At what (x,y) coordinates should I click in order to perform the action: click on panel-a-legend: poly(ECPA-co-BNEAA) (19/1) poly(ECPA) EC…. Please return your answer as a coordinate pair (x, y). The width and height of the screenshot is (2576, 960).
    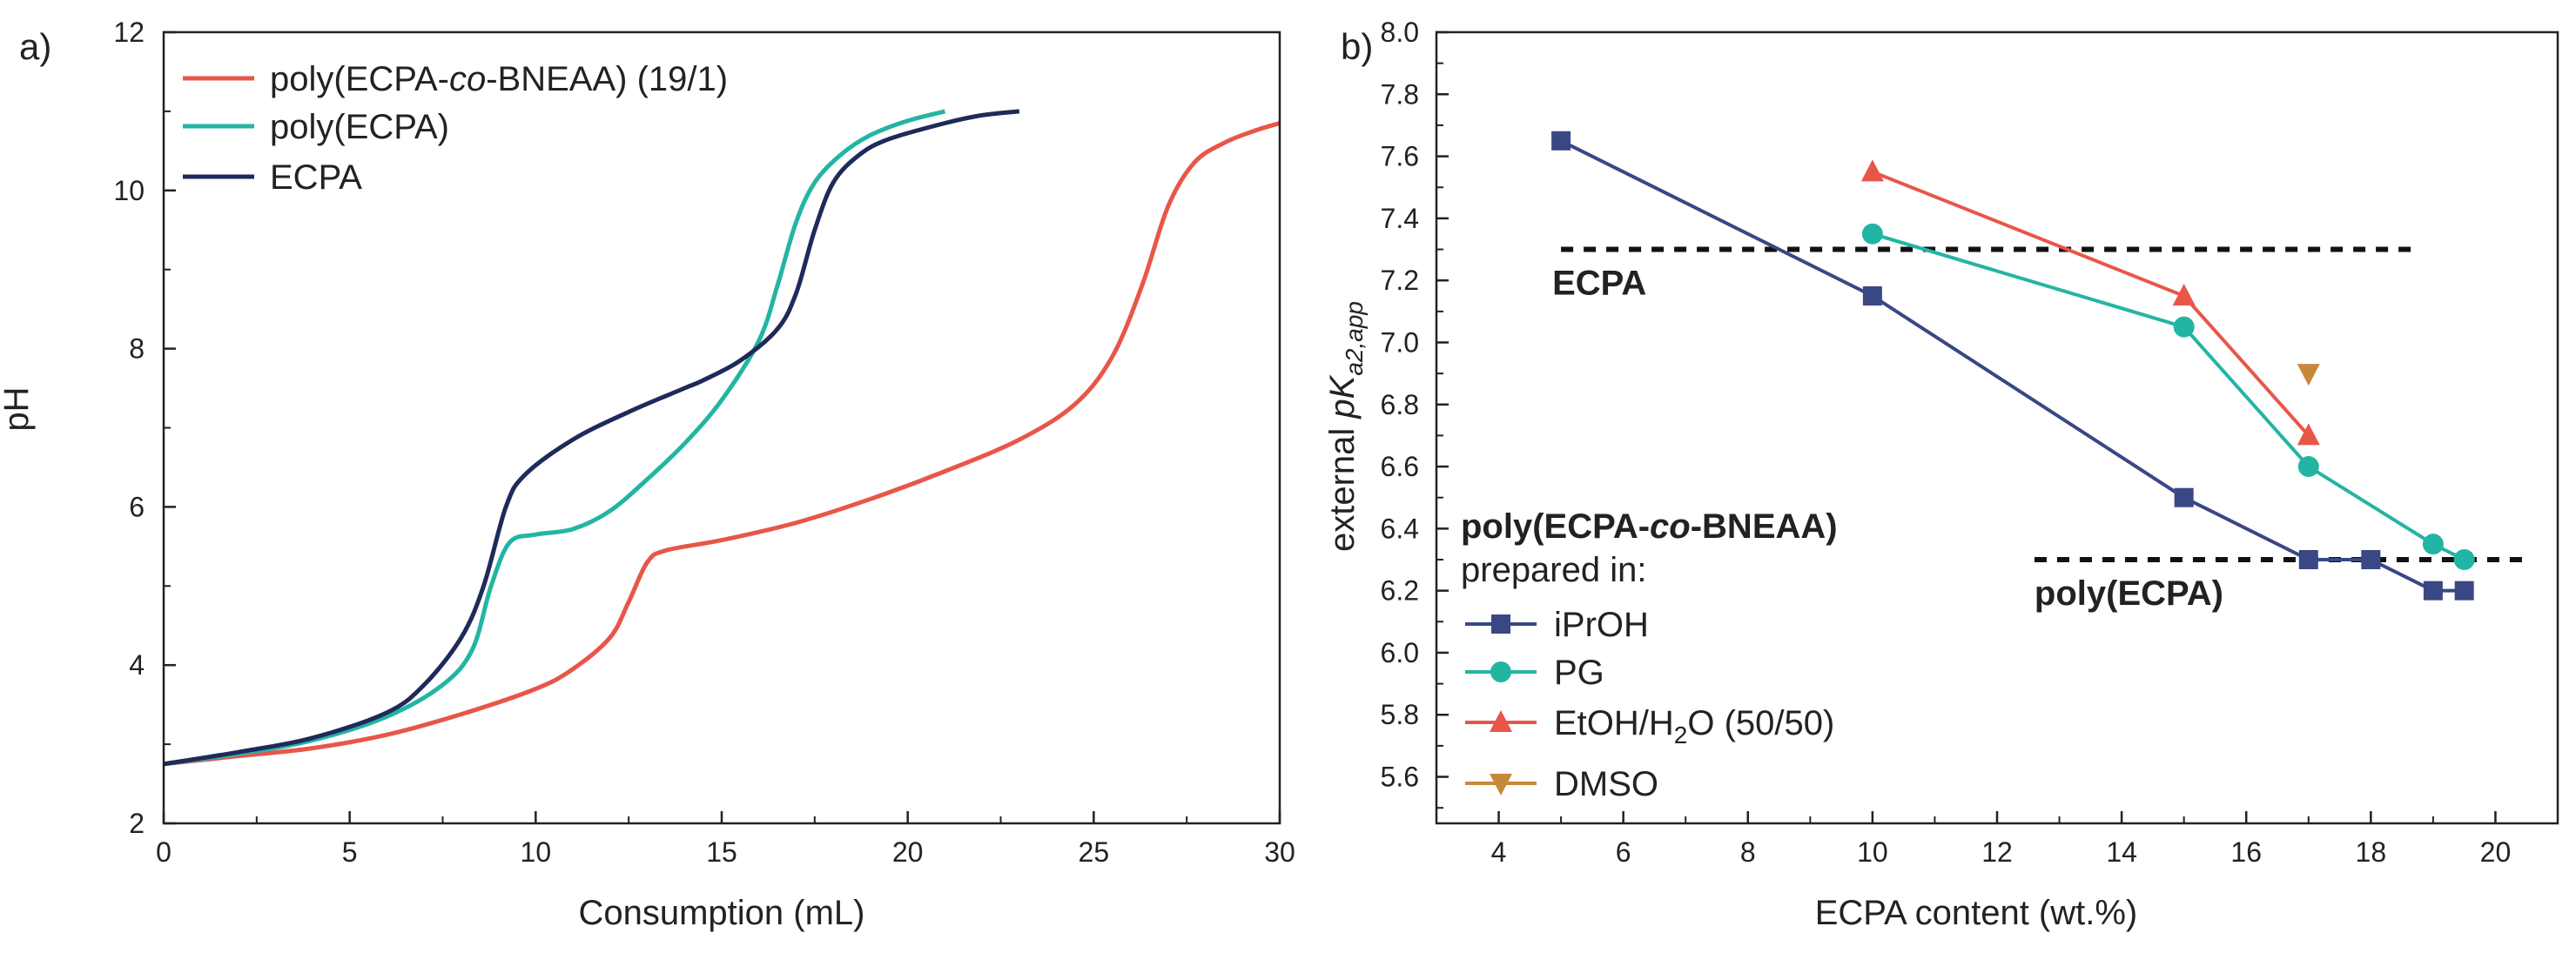
    Looking at the image, I should click on (455, 128).